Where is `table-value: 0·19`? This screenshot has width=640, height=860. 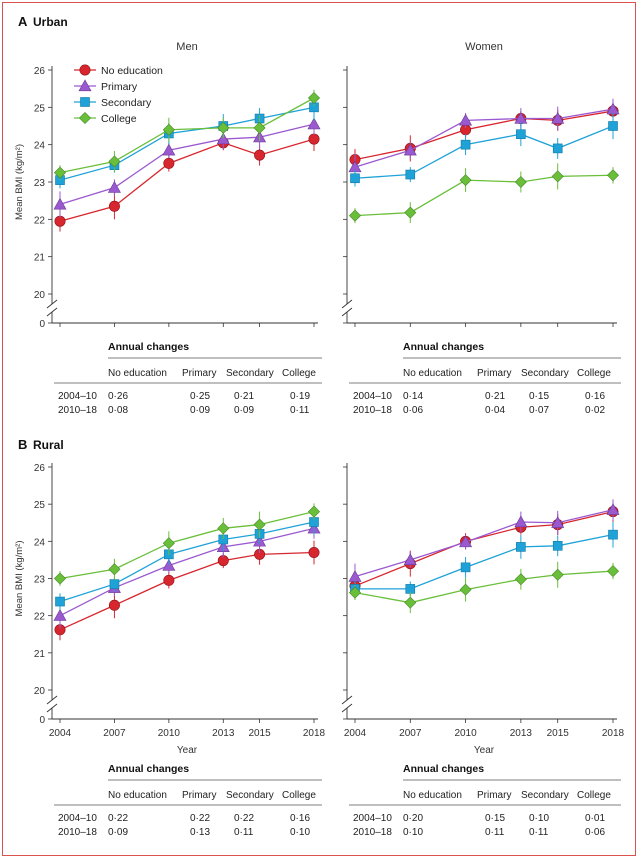 table-value: 0·19 is located at coordinates (300, 396).